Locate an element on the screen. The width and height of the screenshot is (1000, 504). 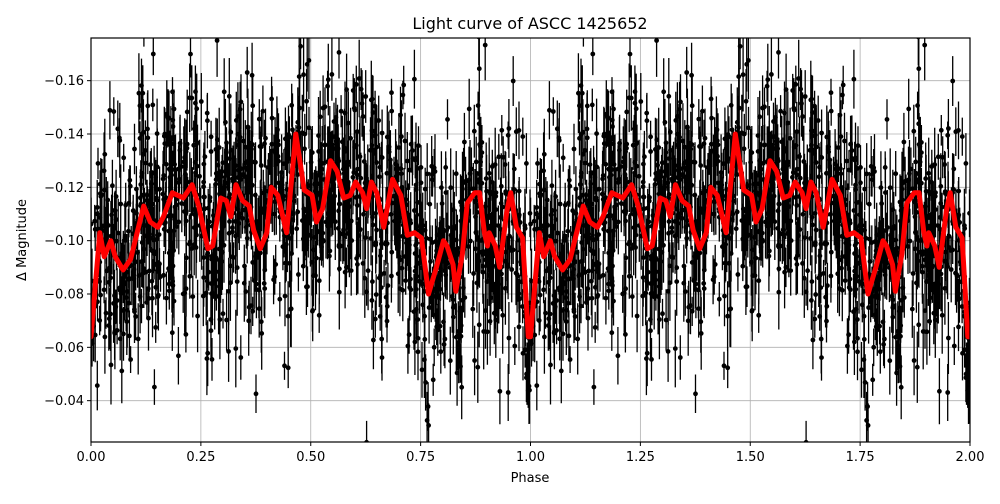
x-tick-label: 0.00 is located at coordinates (91, 457).